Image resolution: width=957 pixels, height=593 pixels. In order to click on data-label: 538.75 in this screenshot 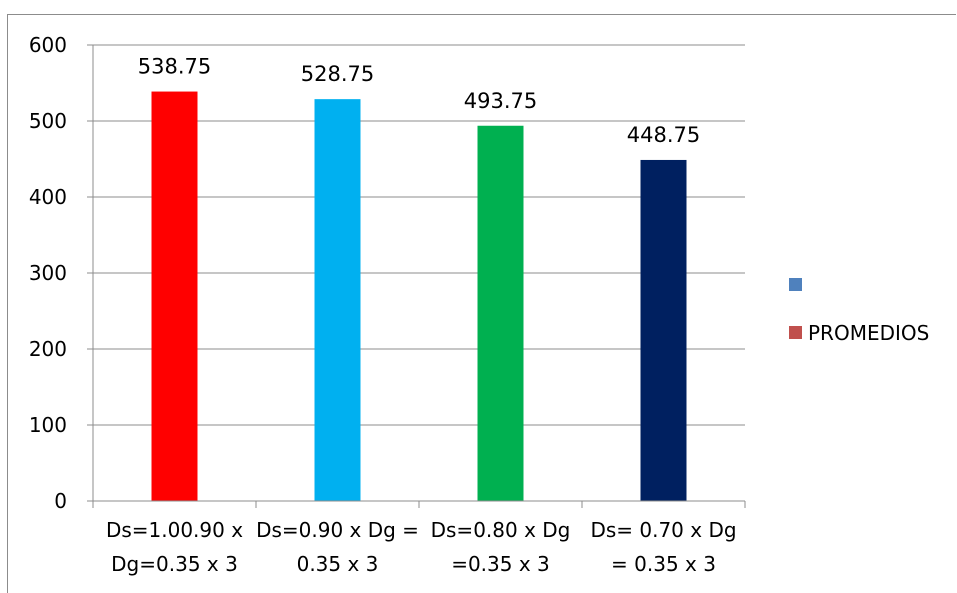, I will do `click(174, 67)`.